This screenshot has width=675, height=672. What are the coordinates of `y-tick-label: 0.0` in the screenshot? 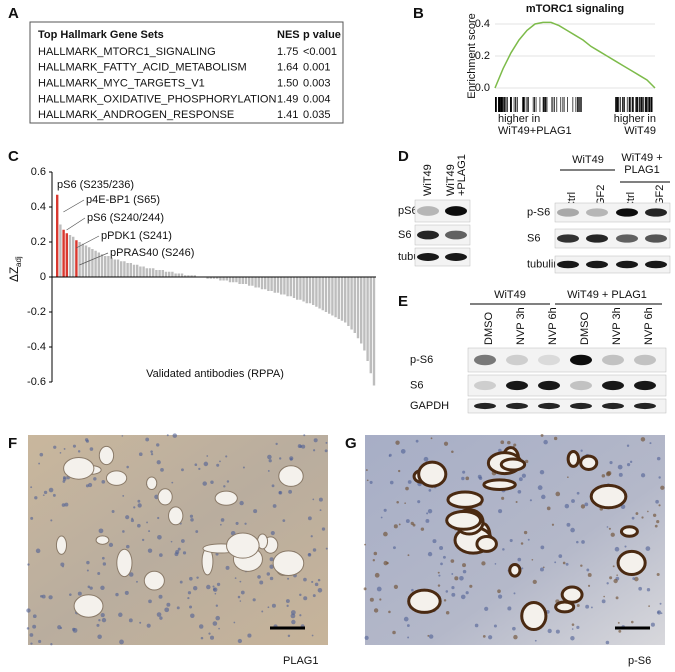 It's located at (482, 88).